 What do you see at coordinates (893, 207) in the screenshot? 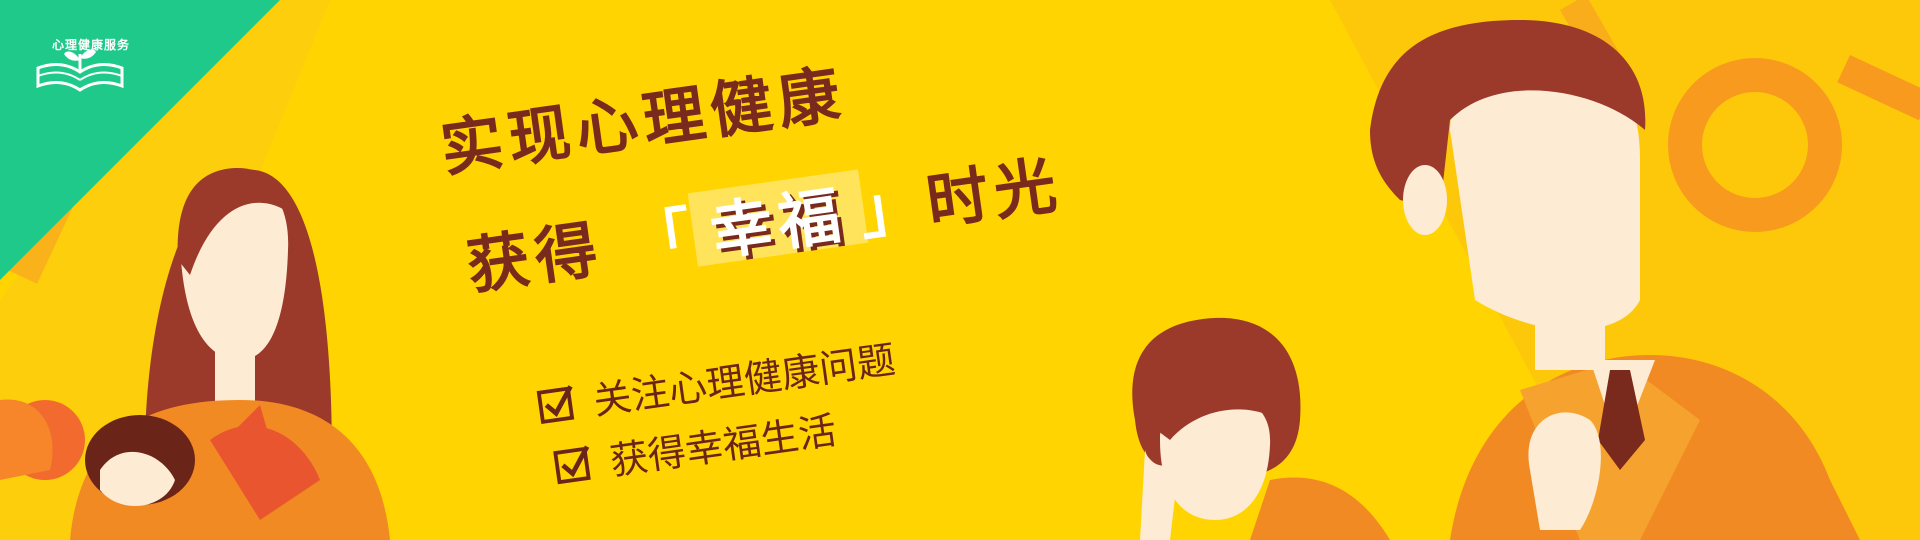
I see `slogan-bracket-close: 」` at bounding box center [893, 207].